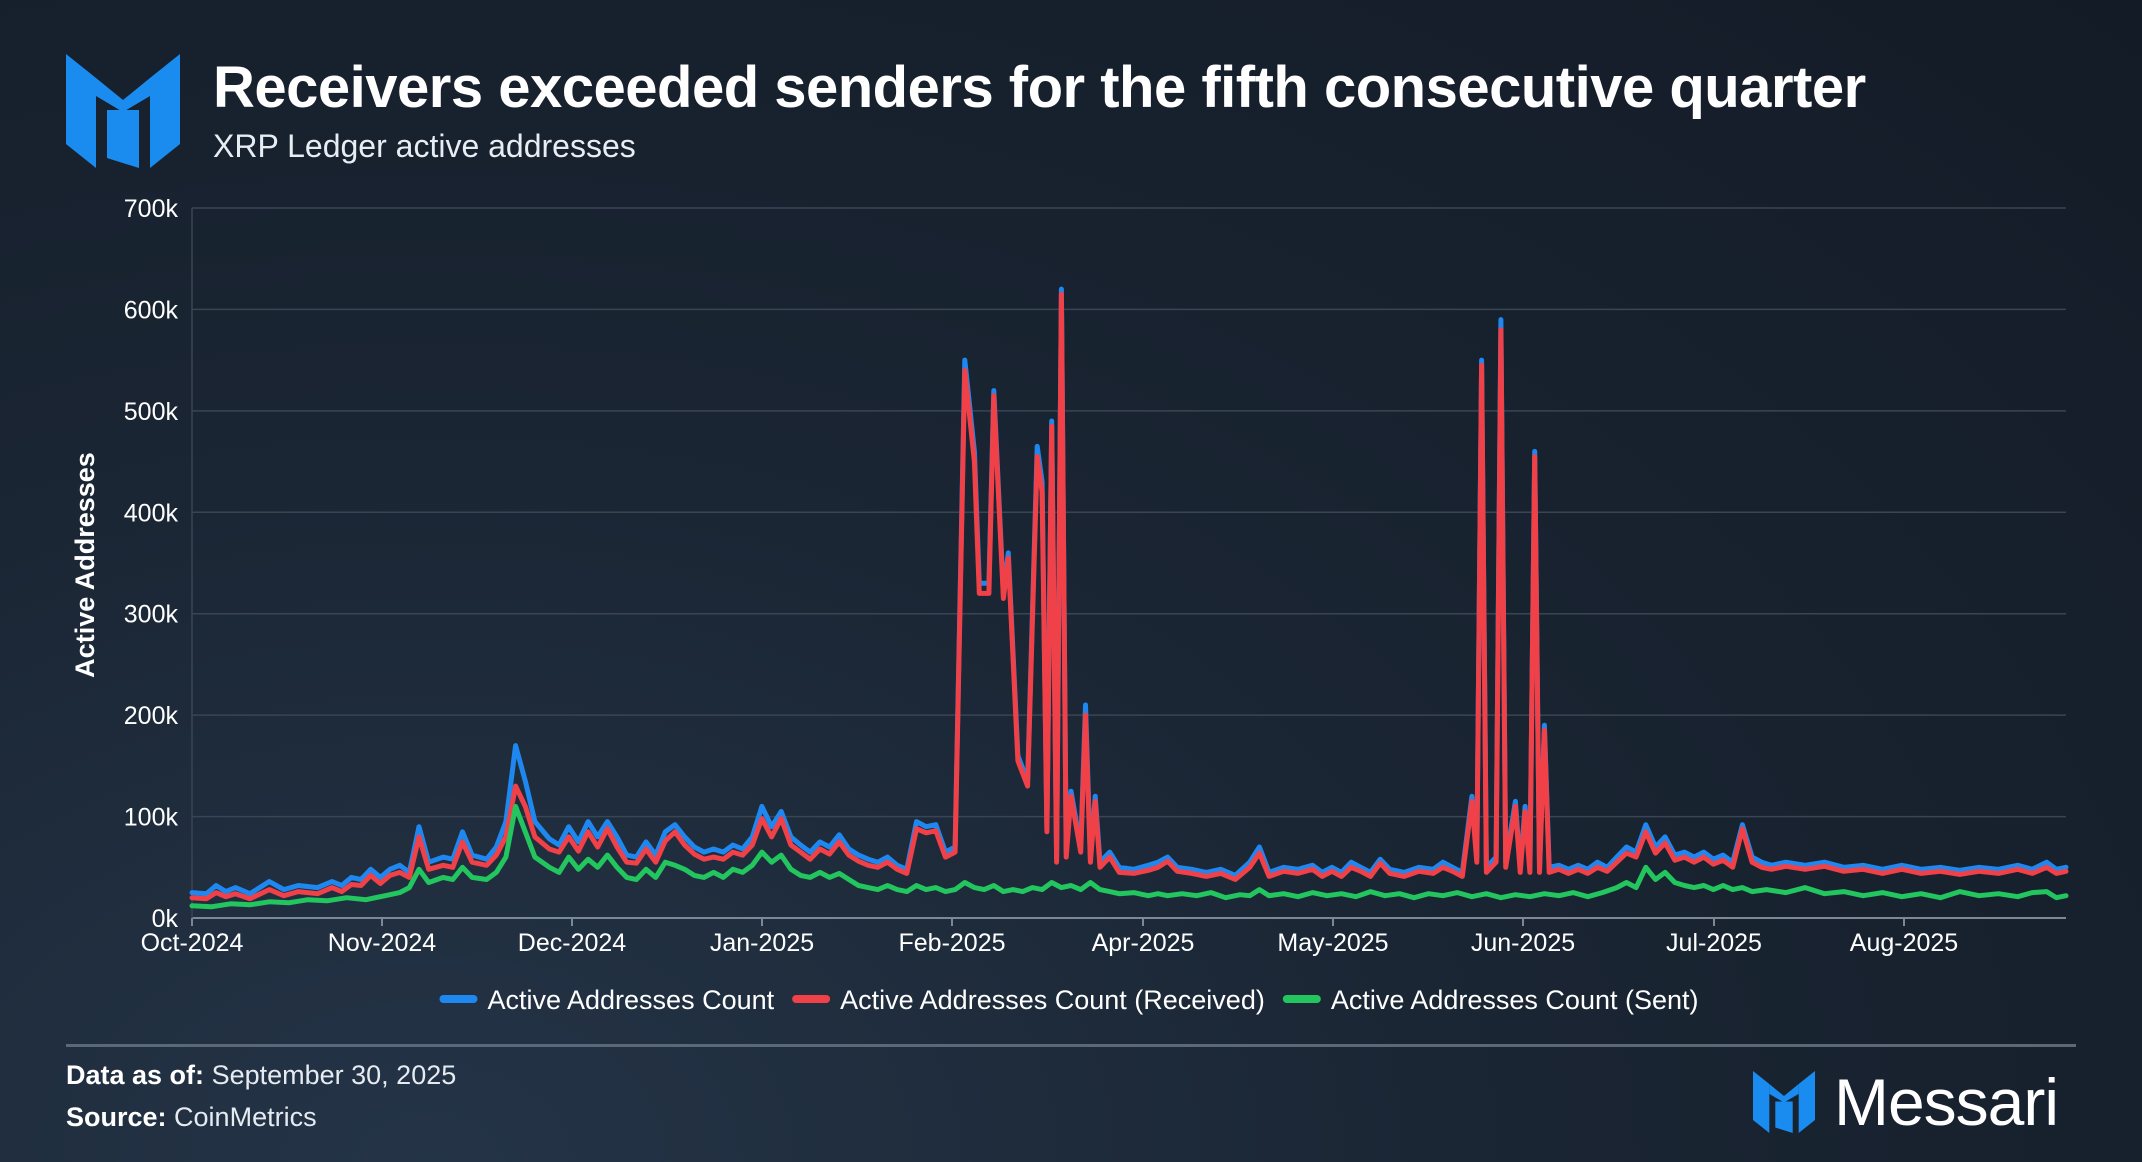 The height and width of the screenshot is (1162, 2142). Describe the element at coordinates (151, 615) in the screenshot. I see `y-tick-label: 300k` at that location.